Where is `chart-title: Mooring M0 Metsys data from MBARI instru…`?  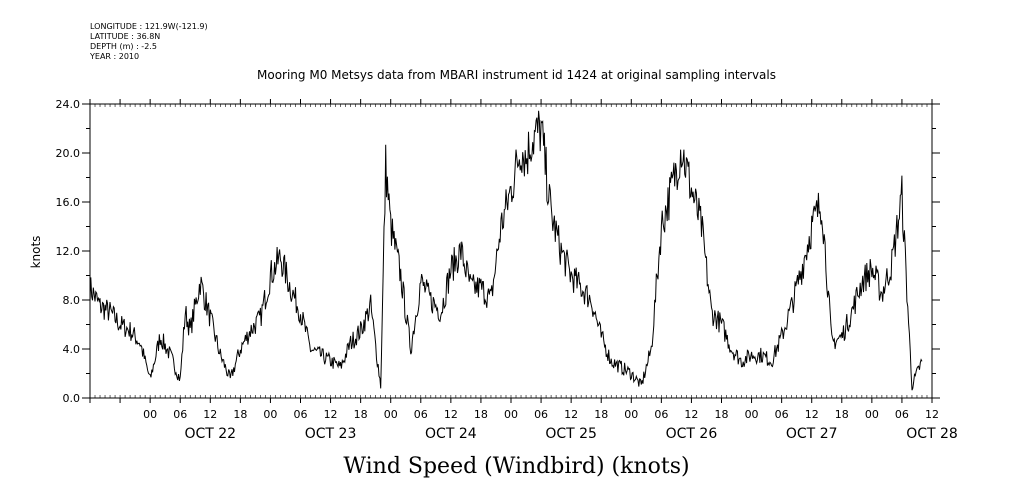 chart-title: Mooring M0 Metsys data from MBARI instru… is located at coordinates (516, 75).